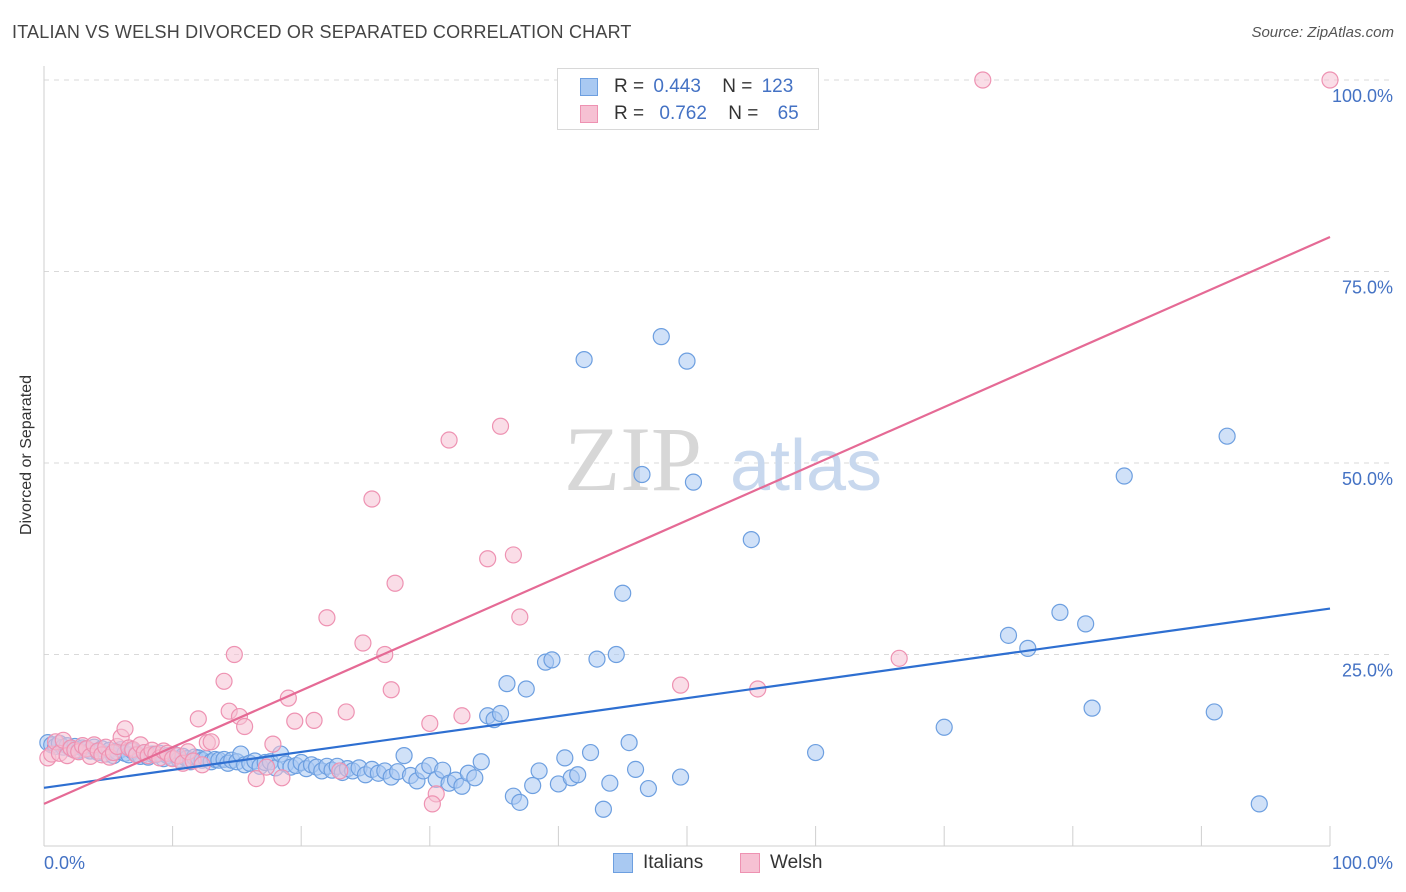 This screenshot has width=1406, height=892. I want to click on welsh-n-value: 65, so click(788, 113).